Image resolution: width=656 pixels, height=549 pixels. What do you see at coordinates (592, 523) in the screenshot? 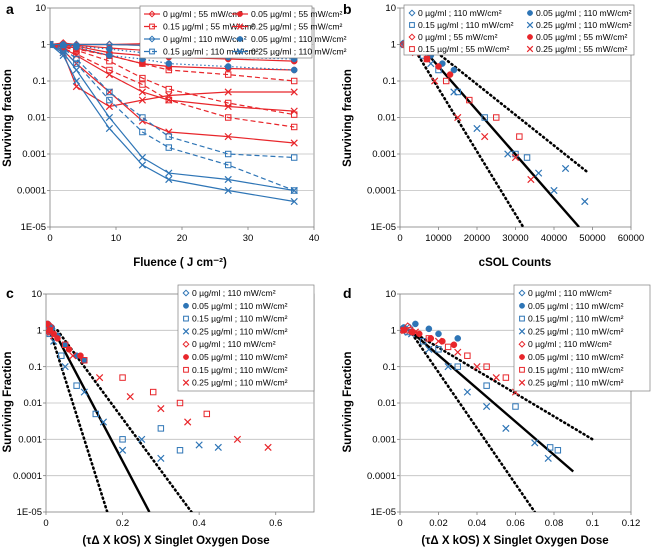
I see `x-tick-label: 0.1` at bounding box center [592, 523].